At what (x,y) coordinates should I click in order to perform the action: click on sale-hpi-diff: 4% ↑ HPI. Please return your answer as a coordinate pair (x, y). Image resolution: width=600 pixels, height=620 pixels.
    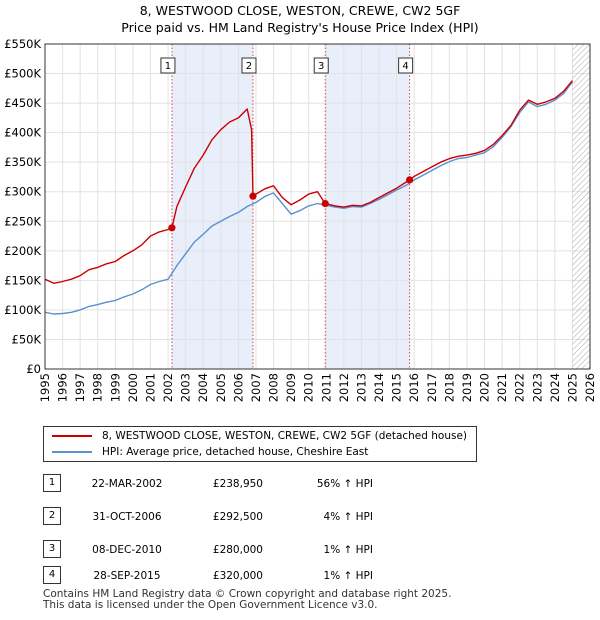
    Looking at the image, I should click on (348, 517).